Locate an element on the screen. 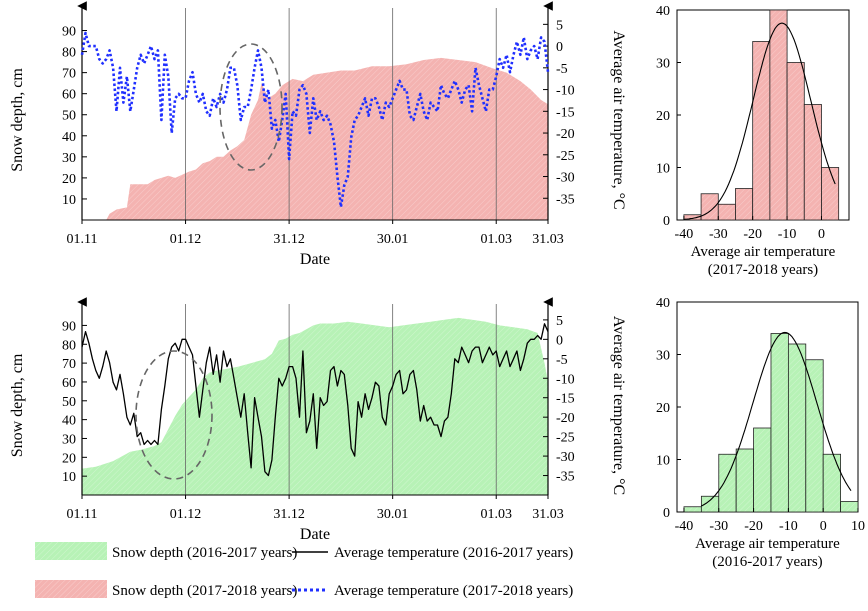  top-timeseries-right-axis-label: Average air temperature, °C is located at coordinates (618, 119).